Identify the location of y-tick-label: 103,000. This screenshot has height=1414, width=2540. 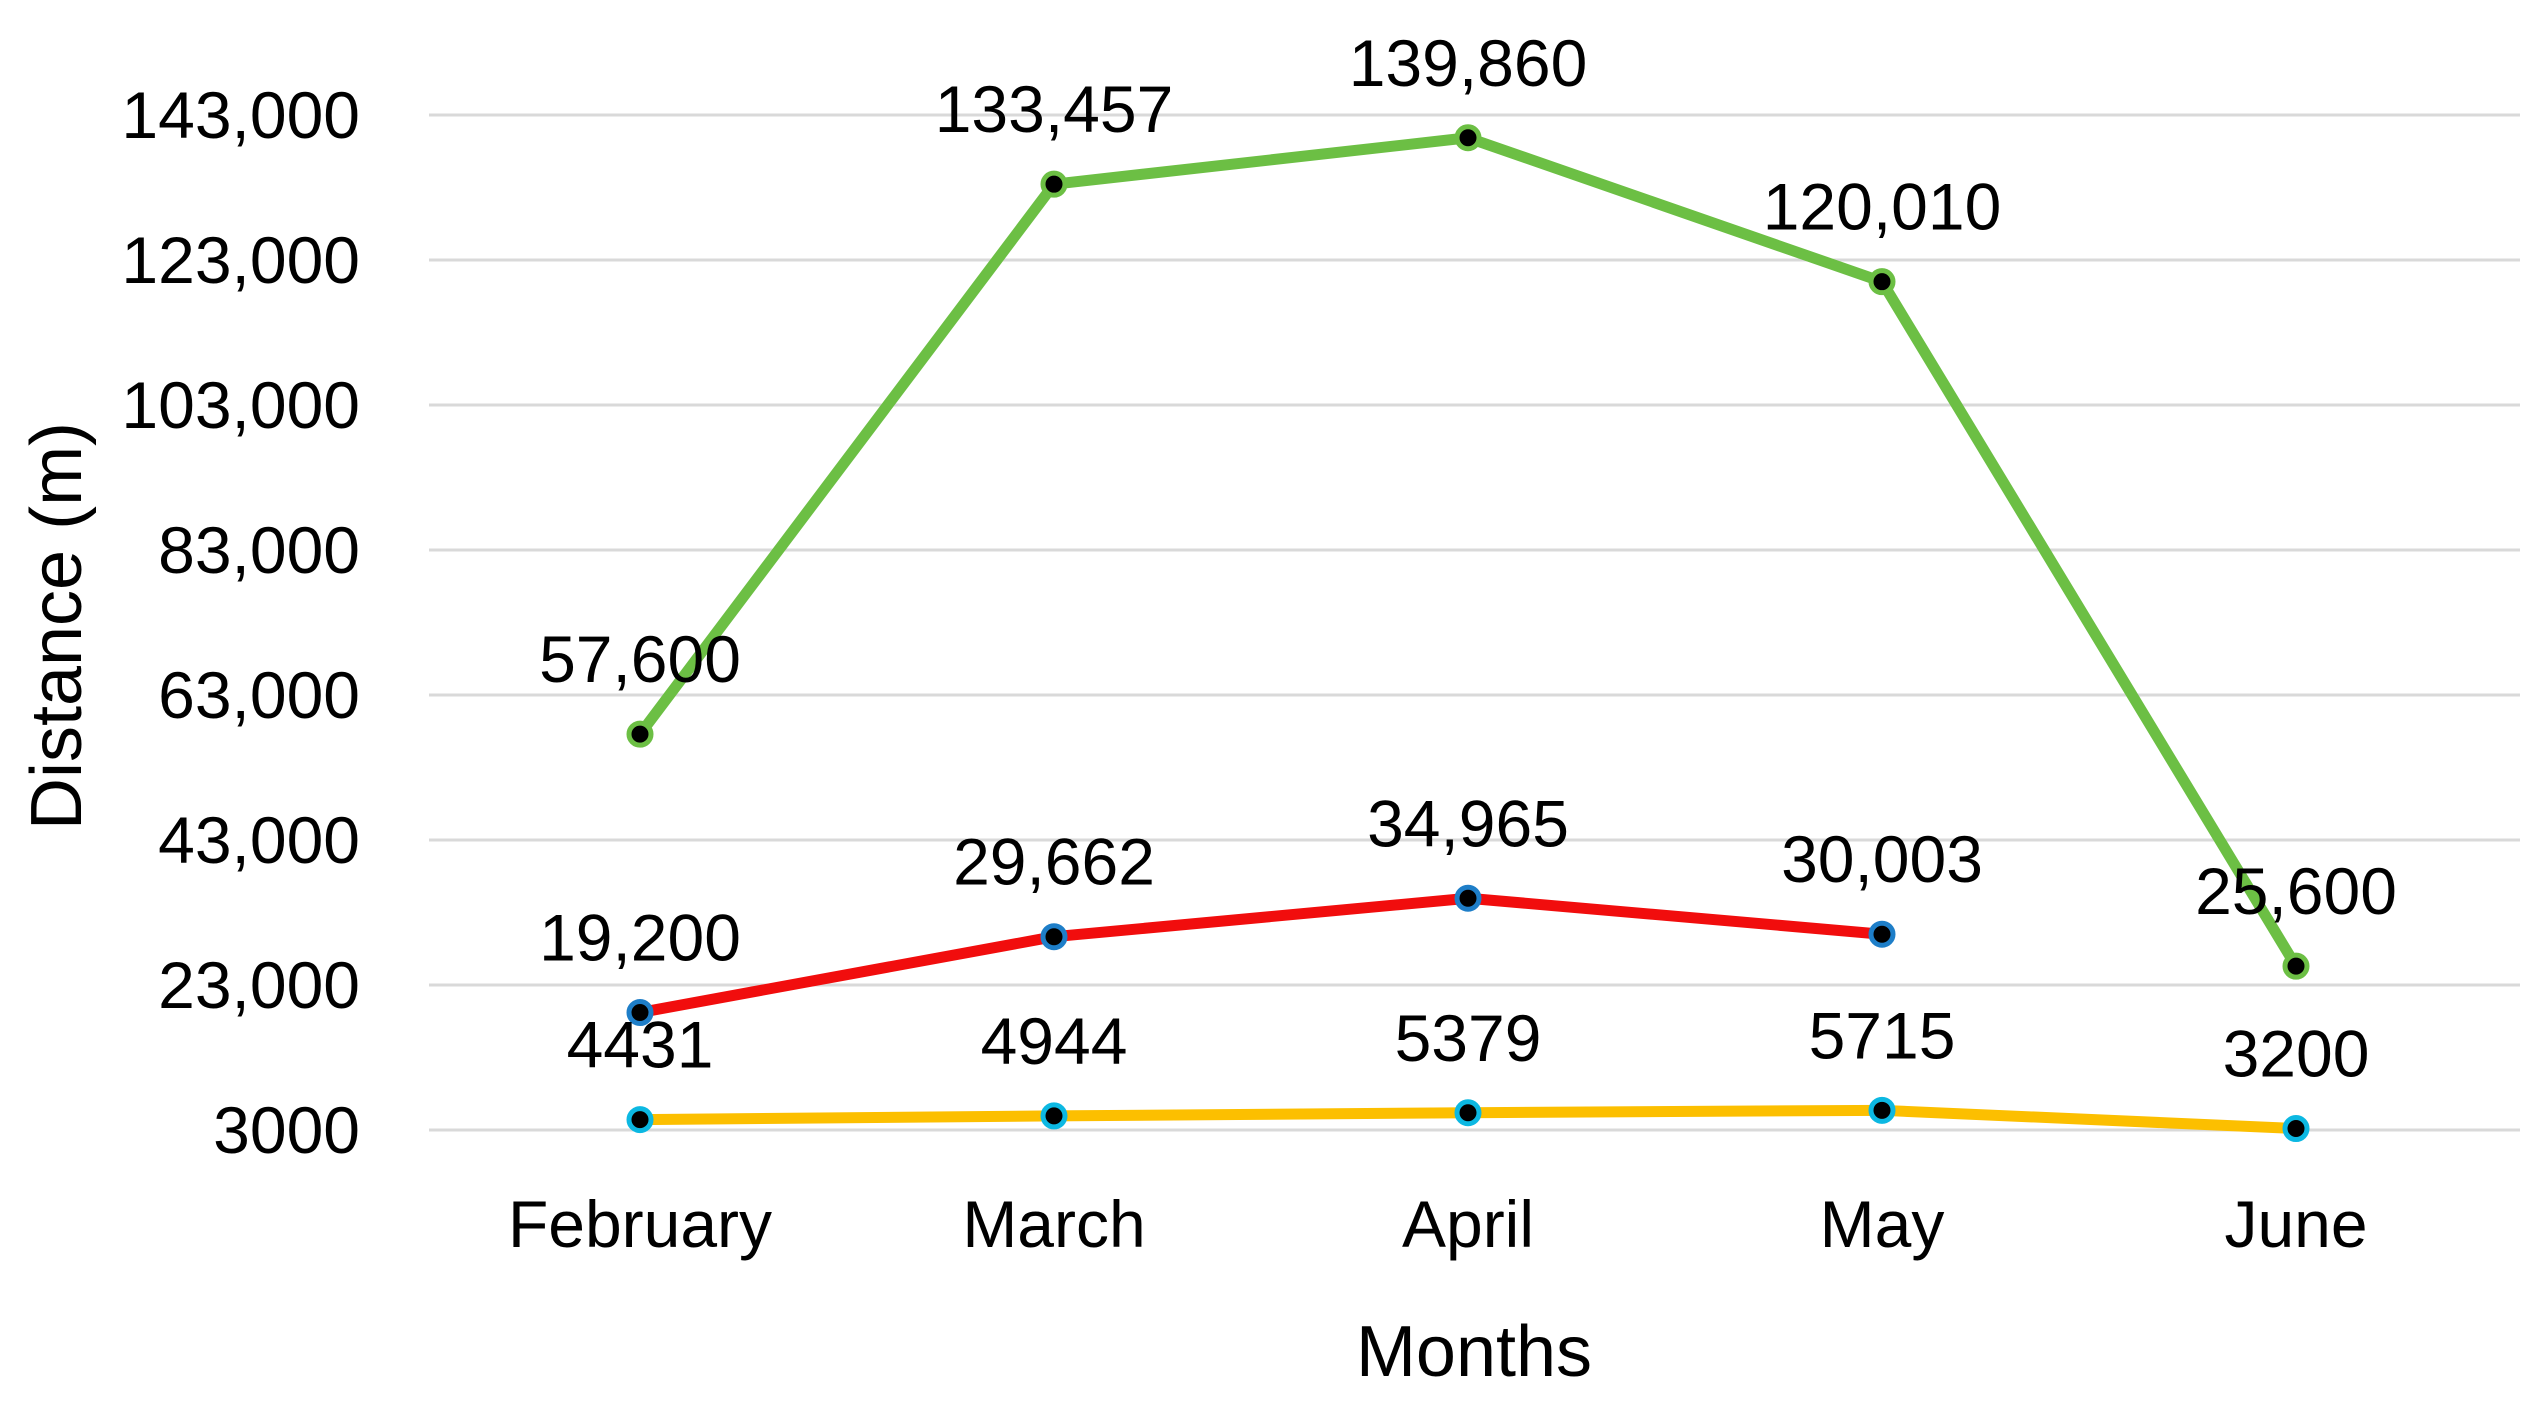
(240, 405).